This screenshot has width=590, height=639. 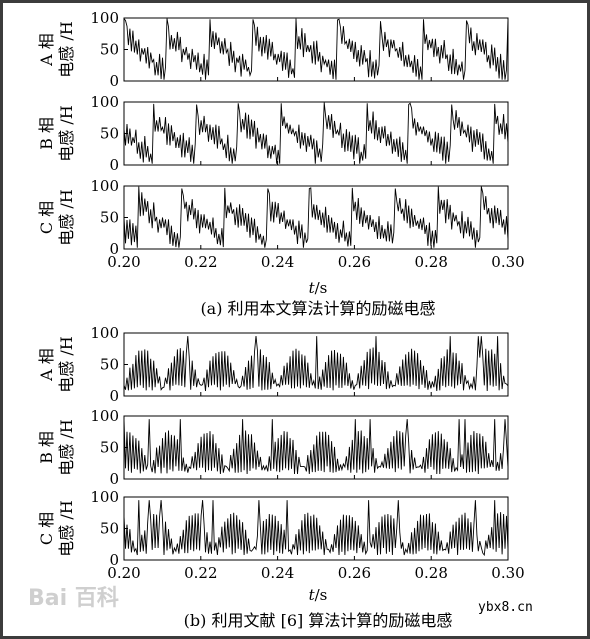 What do you see at coordinates (318, 288) in the screenshot?
I see `x-axis-label-a: t/s` at bounding box center [318, 288].